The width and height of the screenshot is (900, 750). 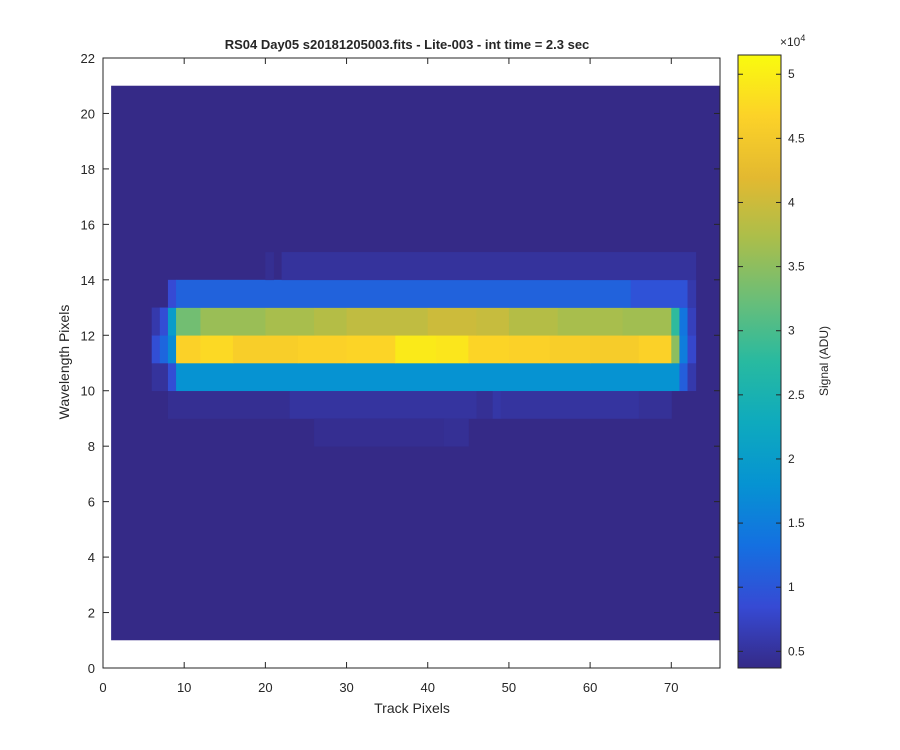 I want to click on colorbar-gradient, so click(x=759, y=361).